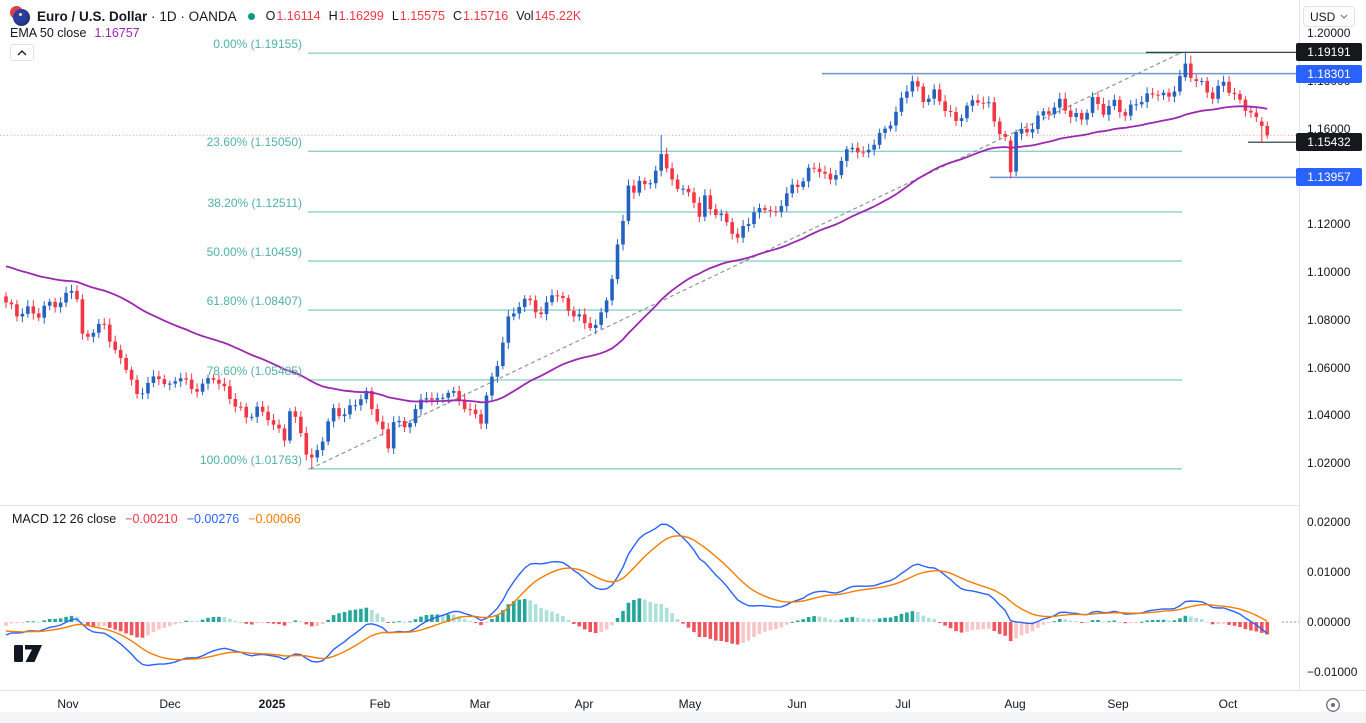 This screenshot has width=1366, height=723. Describe the element at coordinates (272, 704) in the screenshot. I see `time-axis-label: 2025` at that location.